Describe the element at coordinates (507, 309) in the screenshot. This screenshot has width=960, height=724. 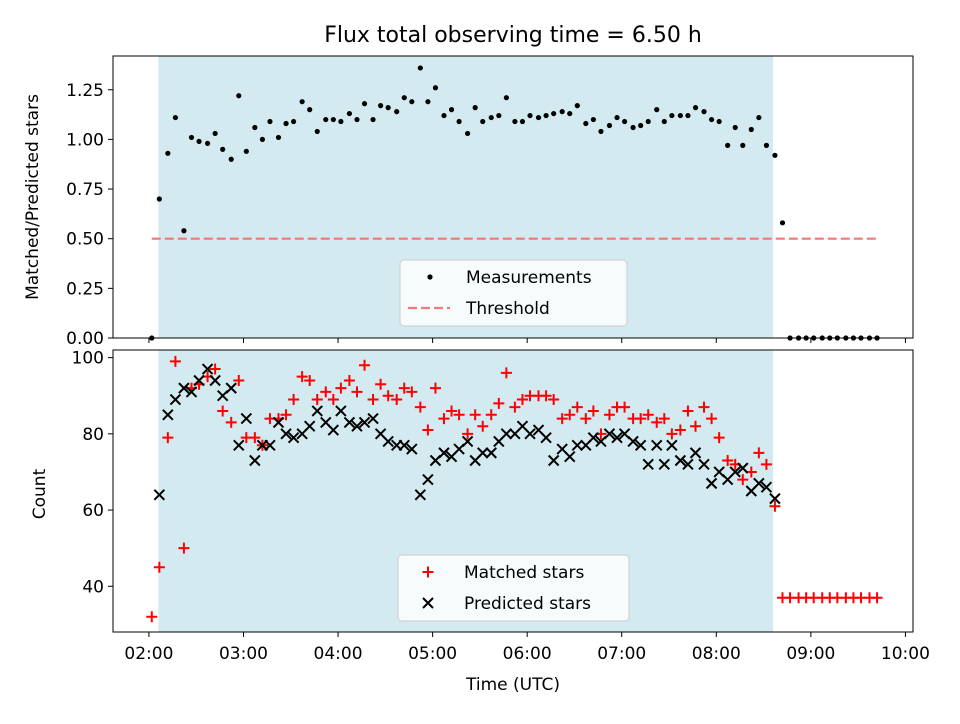
I see `legend-label: Threshold` at that location.